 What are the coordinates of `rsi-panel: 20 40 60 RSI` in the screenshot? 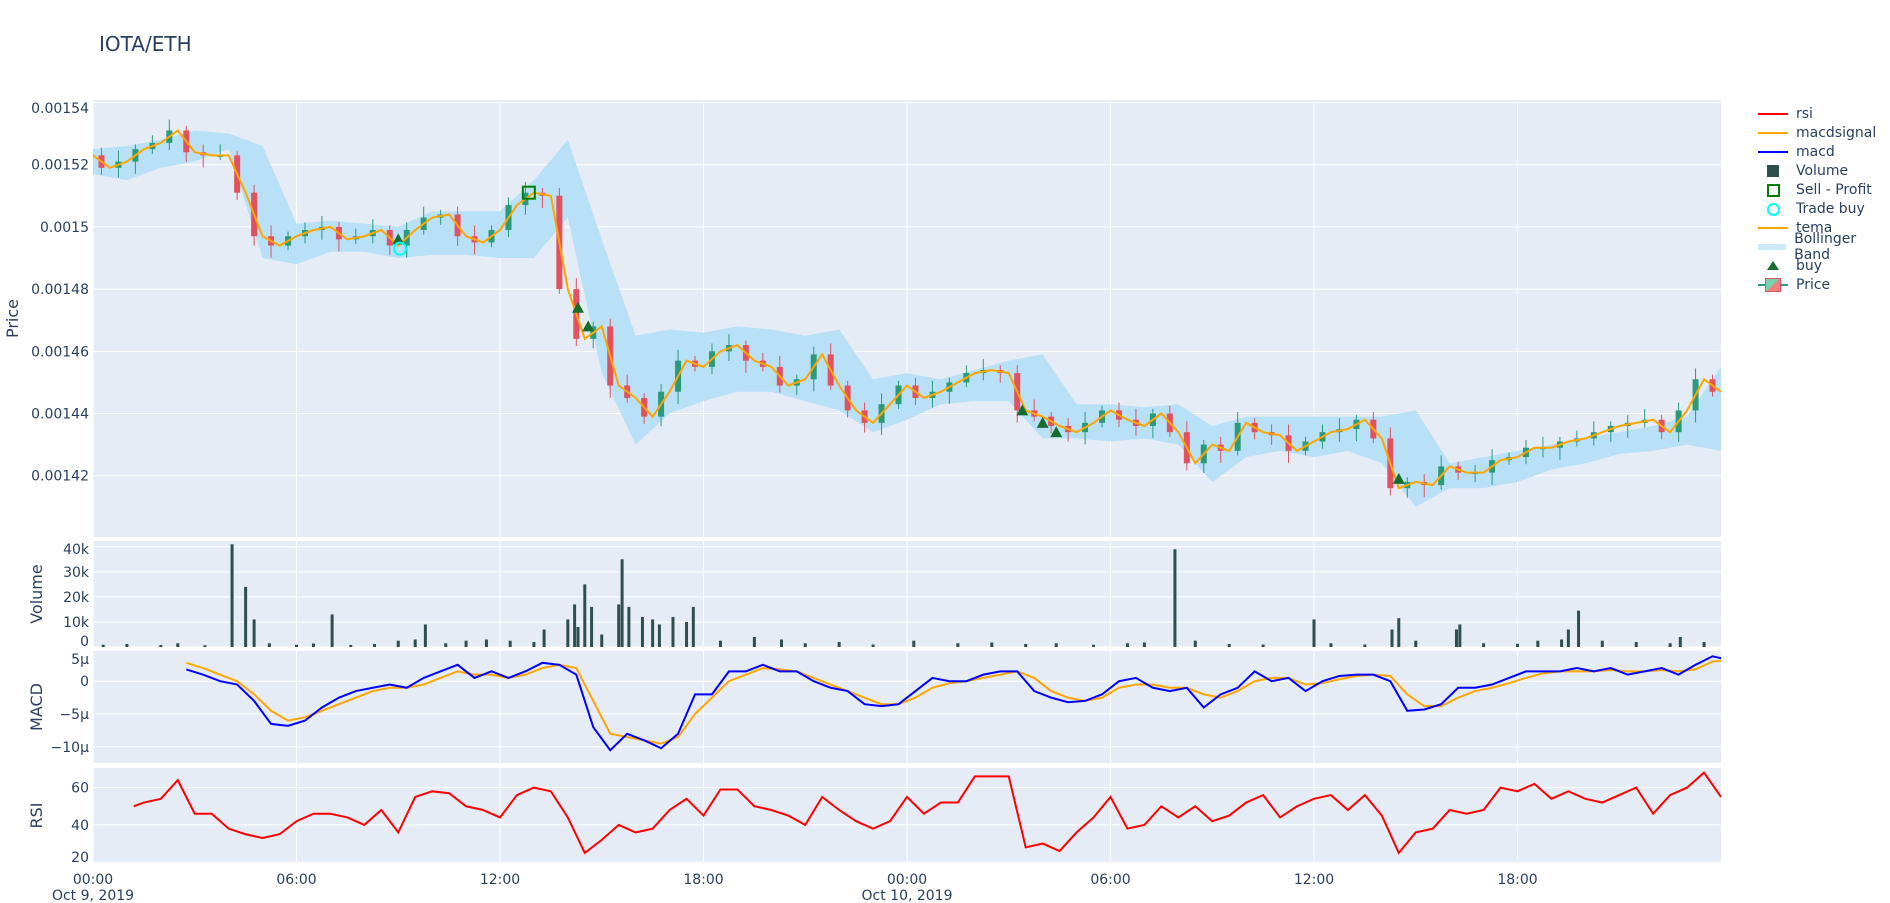 It's located at (874, 817).